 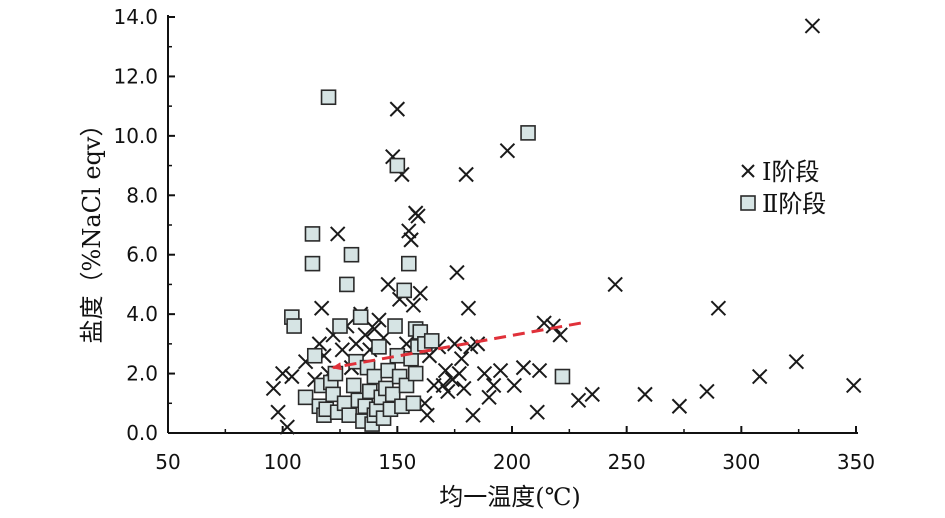 What do you see at coordinates (627, 462) in the screenshot?
I see `x-tick-label: 250` at bounding box center [627, 462].